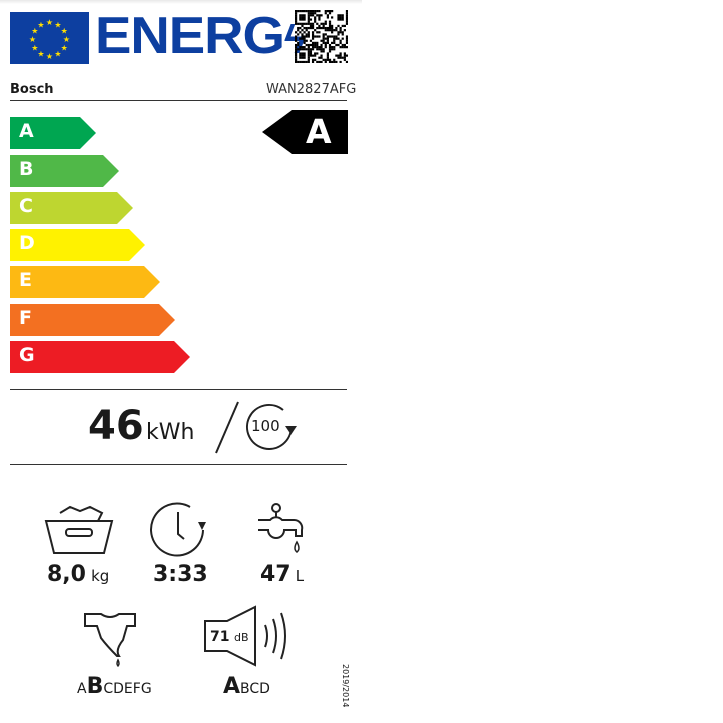 Image resolution: width=723 pixels, height=723 pixels. What do you see at coordinates (77, 245) in the screenshot?
I see `class-arrow-D: D` at bounding box center [77, 245].